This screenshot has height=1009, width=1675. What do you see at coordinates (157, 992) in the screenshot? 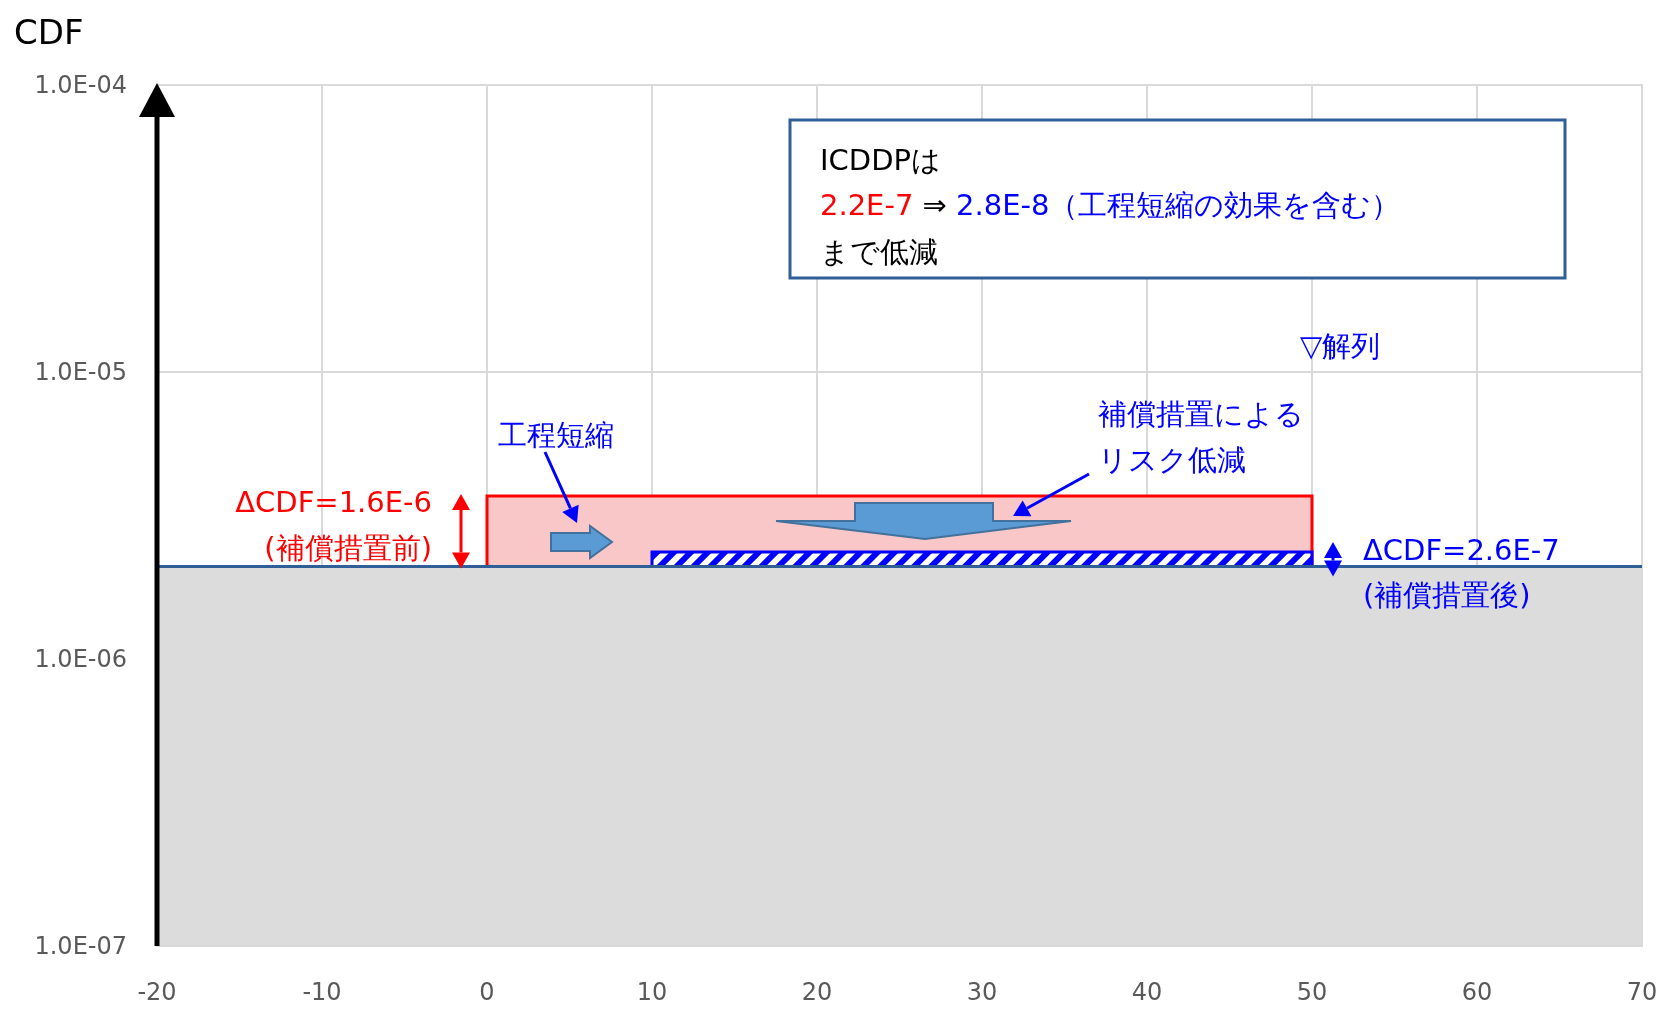
I see `x-tick-label: -20` at bounding box center [157, 992].